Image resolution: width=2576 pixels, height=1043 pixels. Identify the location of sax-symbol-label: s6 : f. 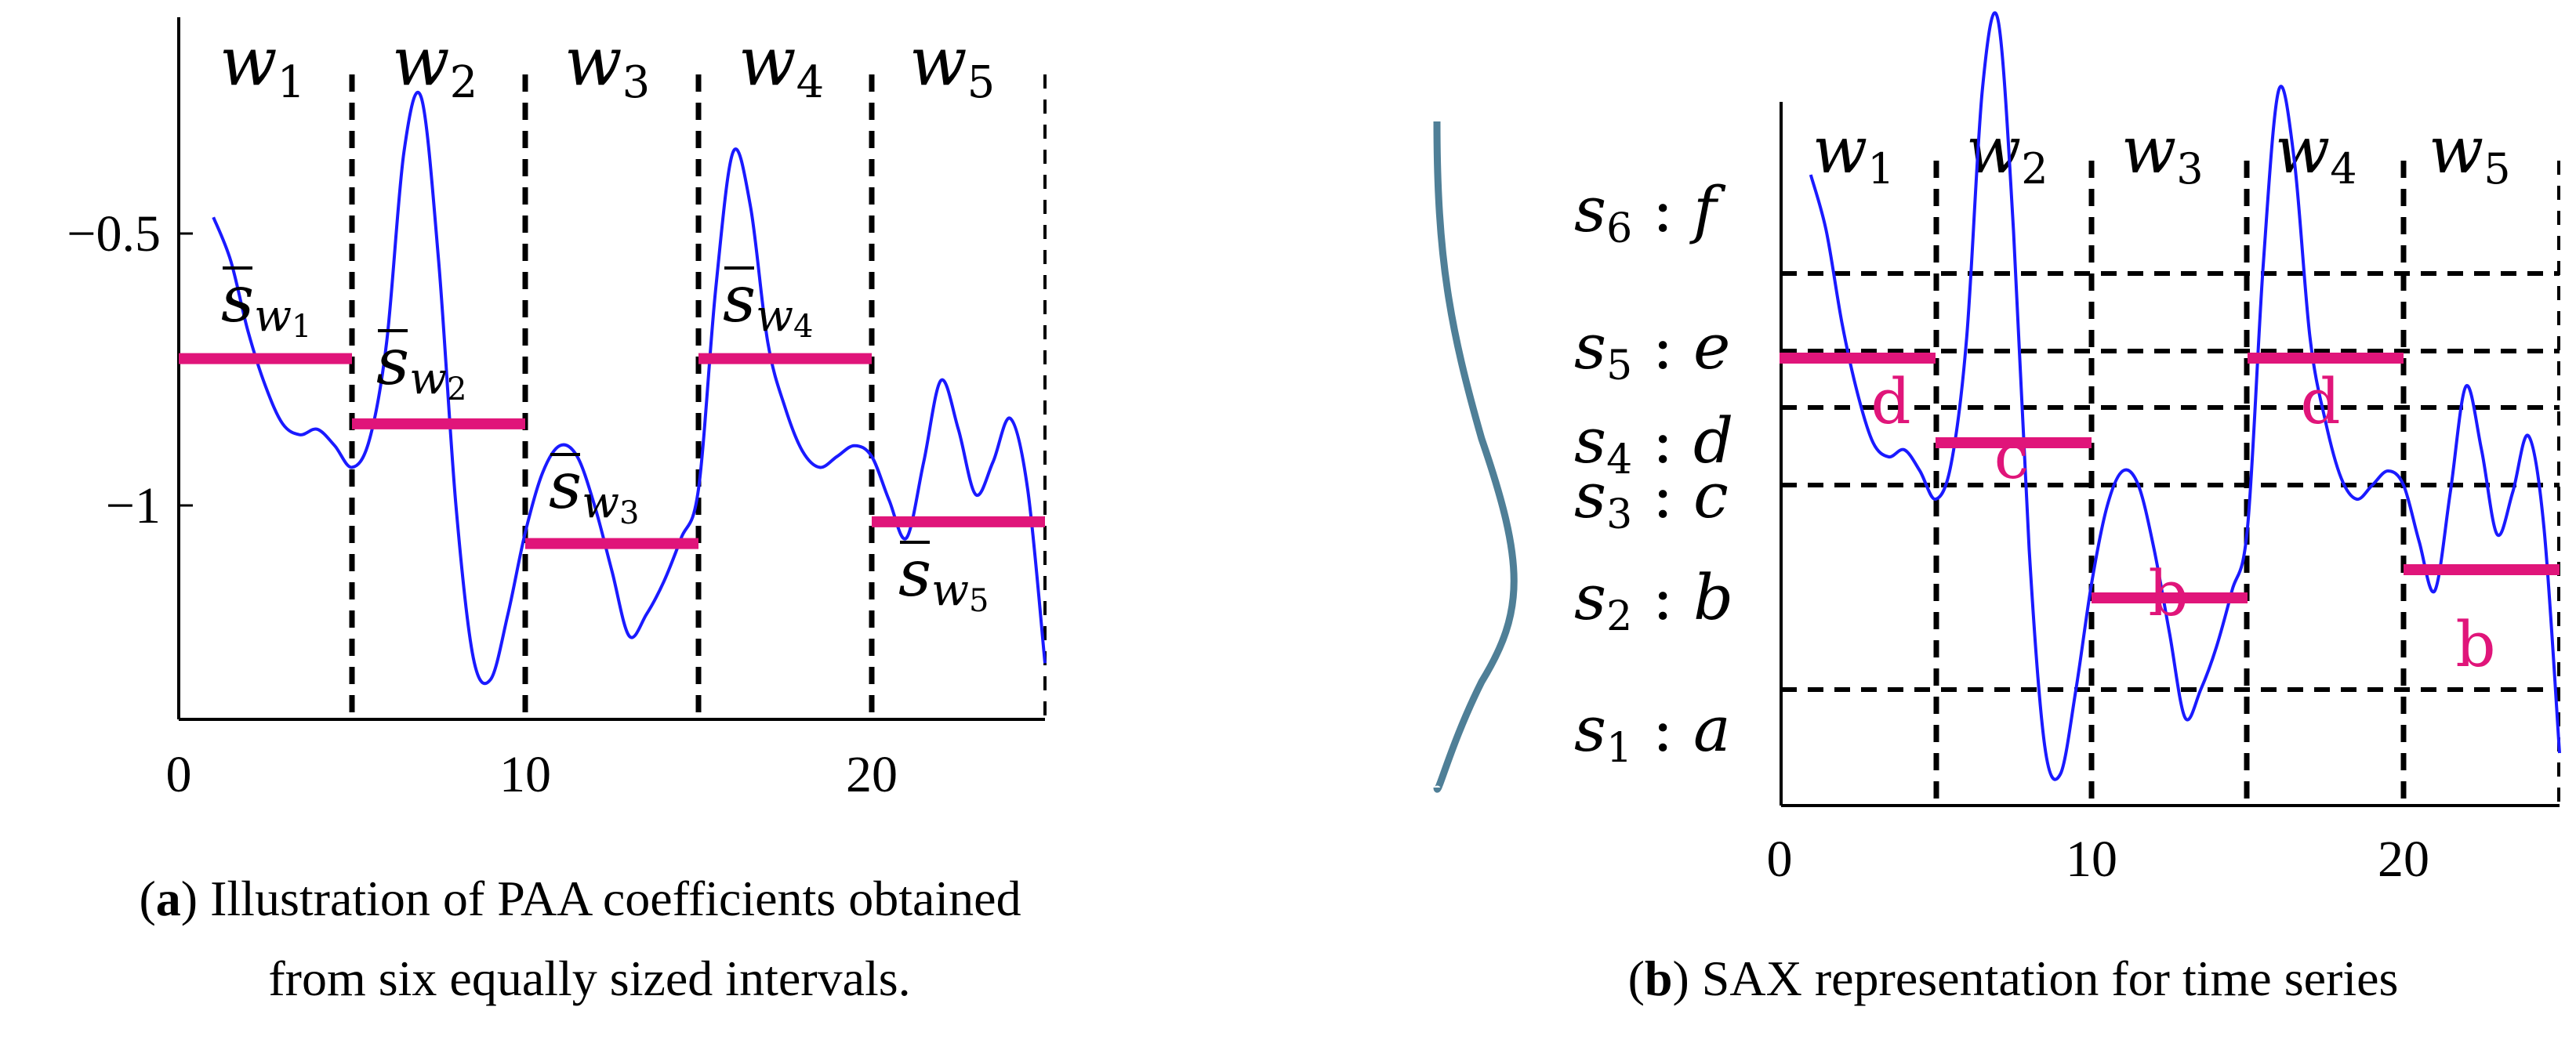
(1650, 212).